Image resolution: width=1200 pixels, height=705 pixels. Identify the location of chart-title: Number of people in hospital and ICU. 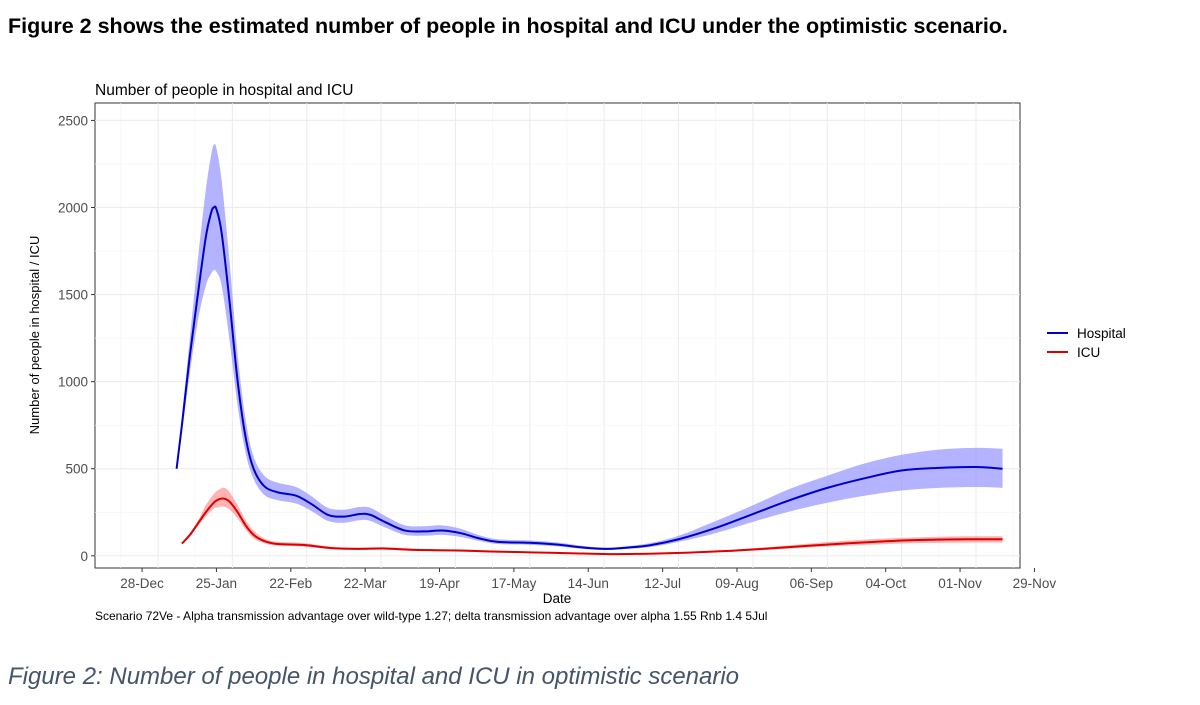
(224, 90).